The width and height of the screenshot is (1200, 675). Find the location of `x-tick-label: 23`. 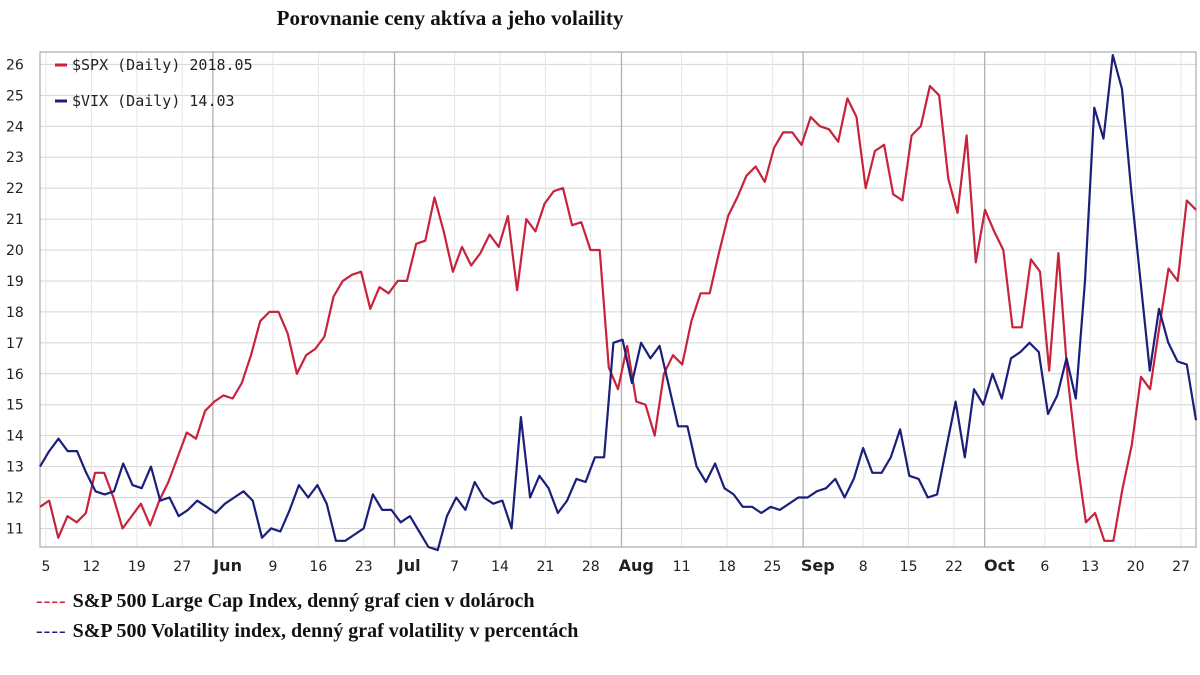

x-tick-label: 23 is located at coordinates (364, 567).